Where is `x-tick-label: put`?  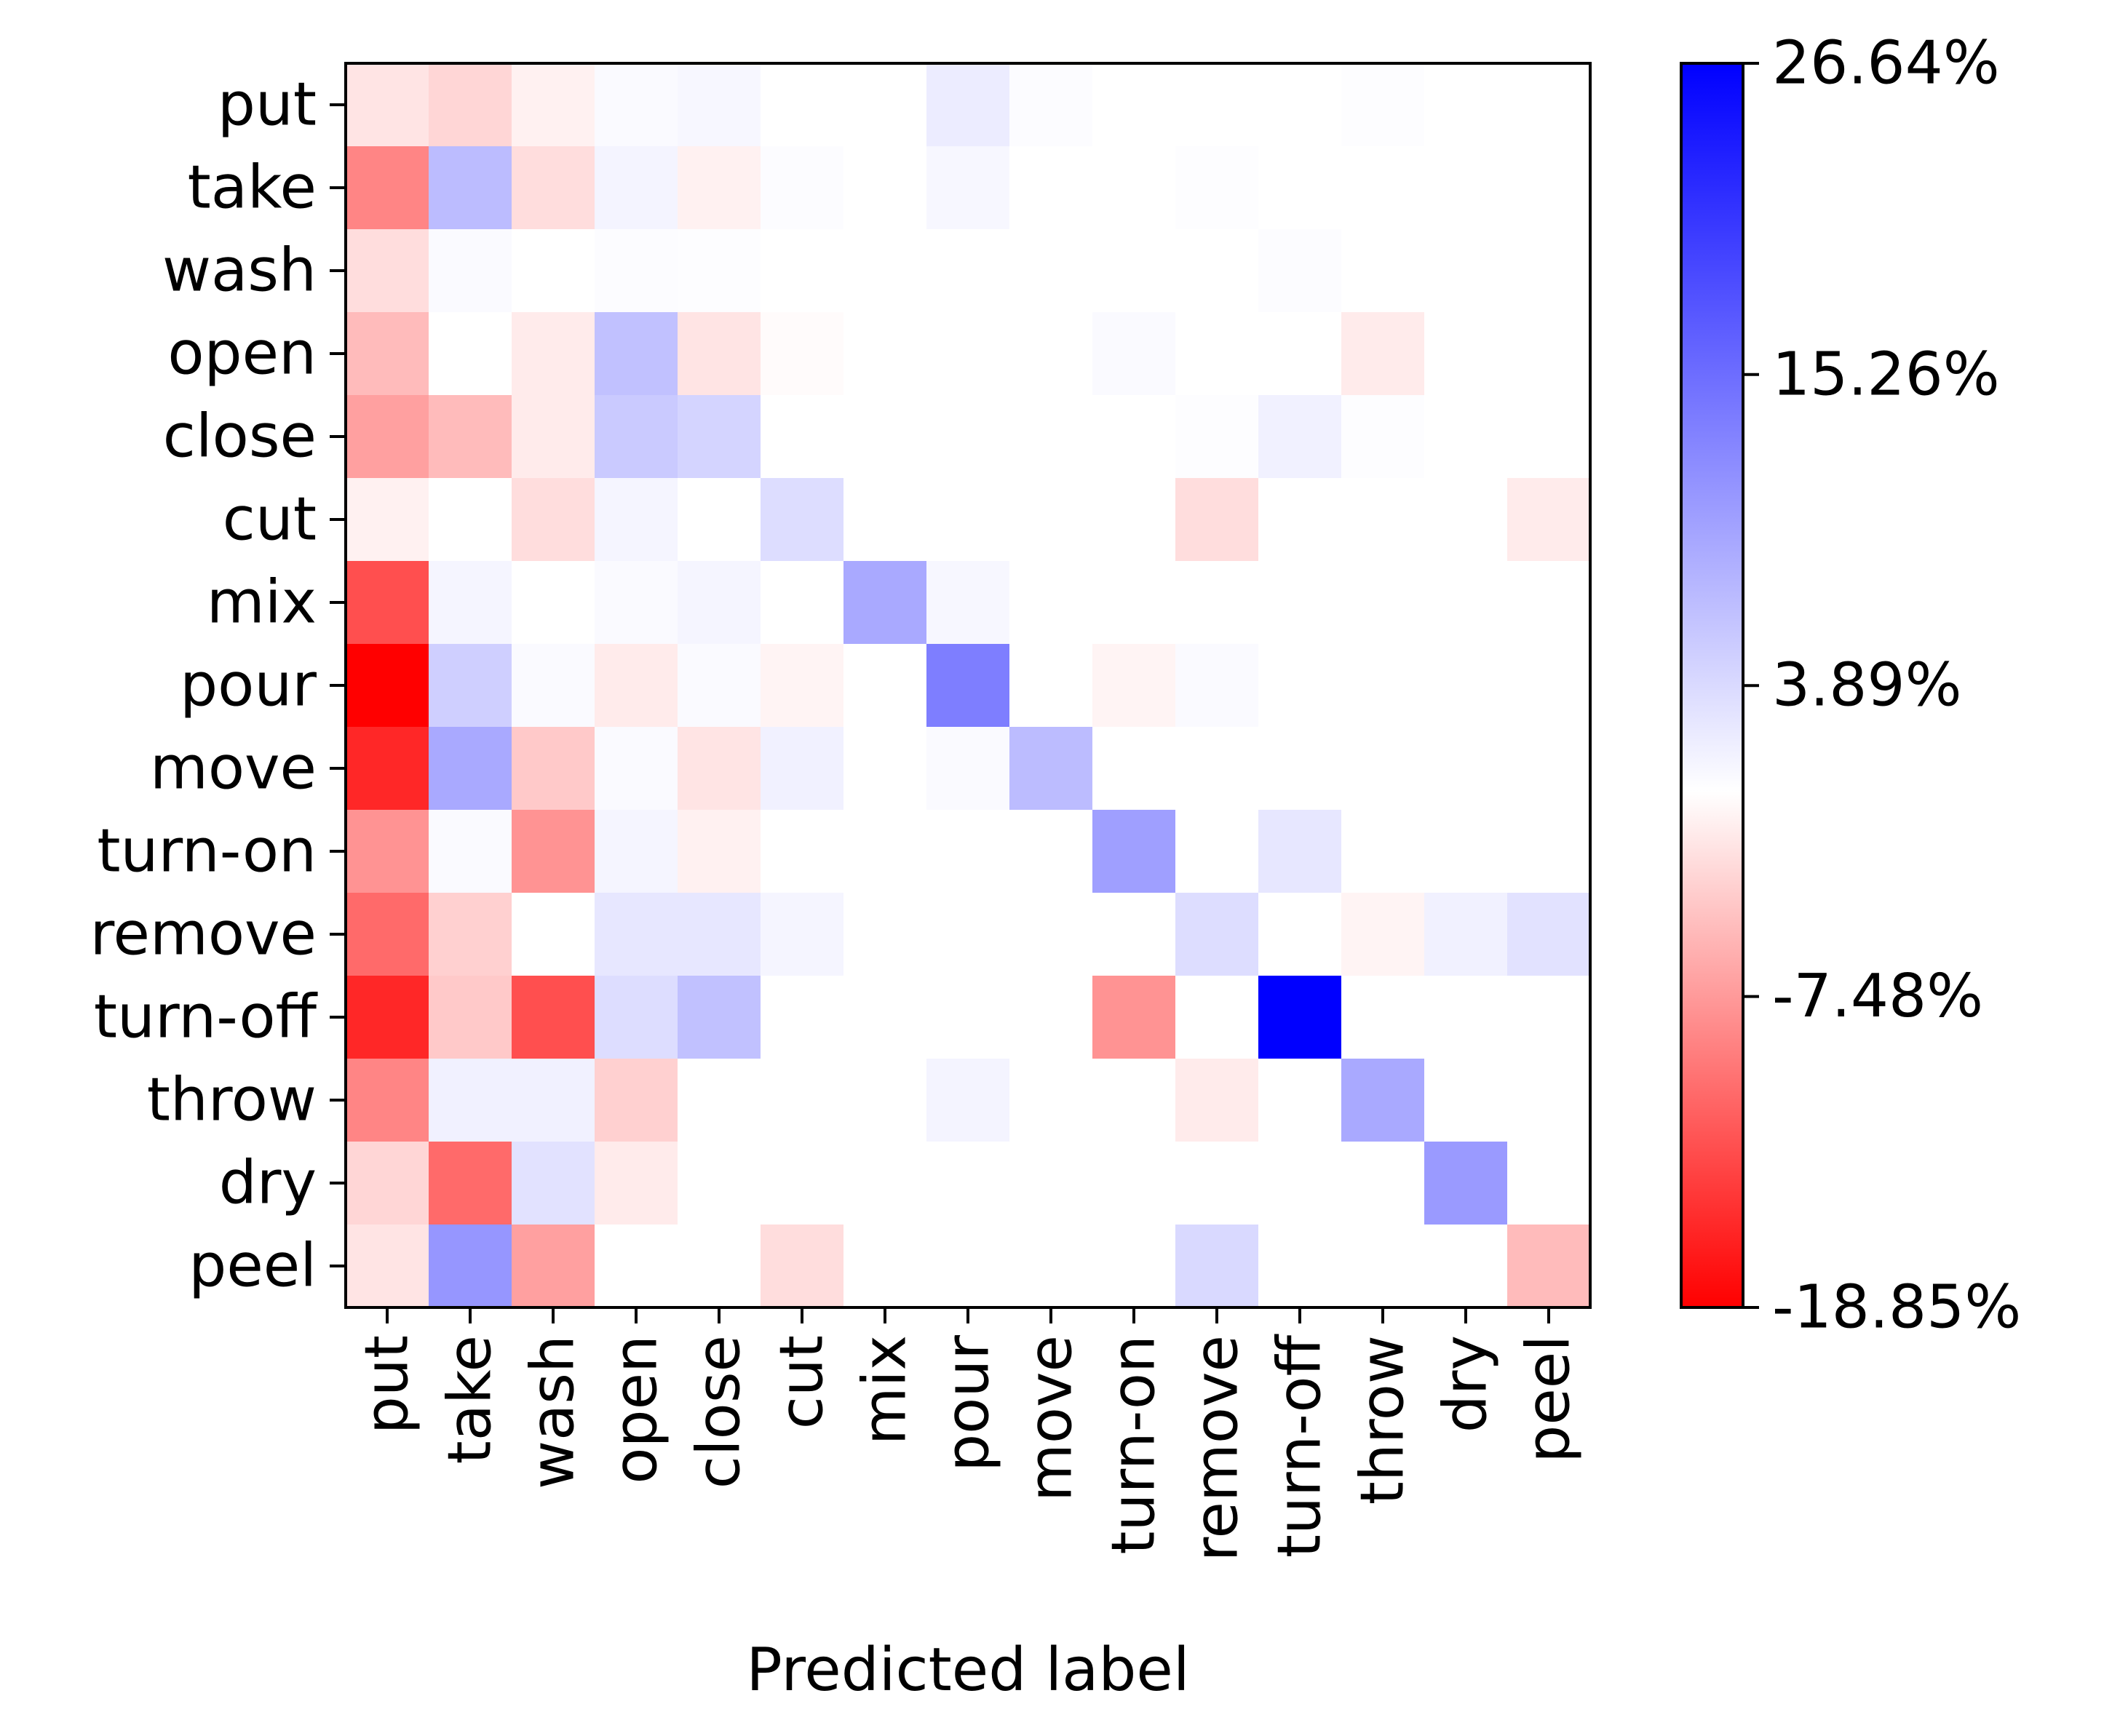 x-tick-label: put is located at coordinates (388, 1384).